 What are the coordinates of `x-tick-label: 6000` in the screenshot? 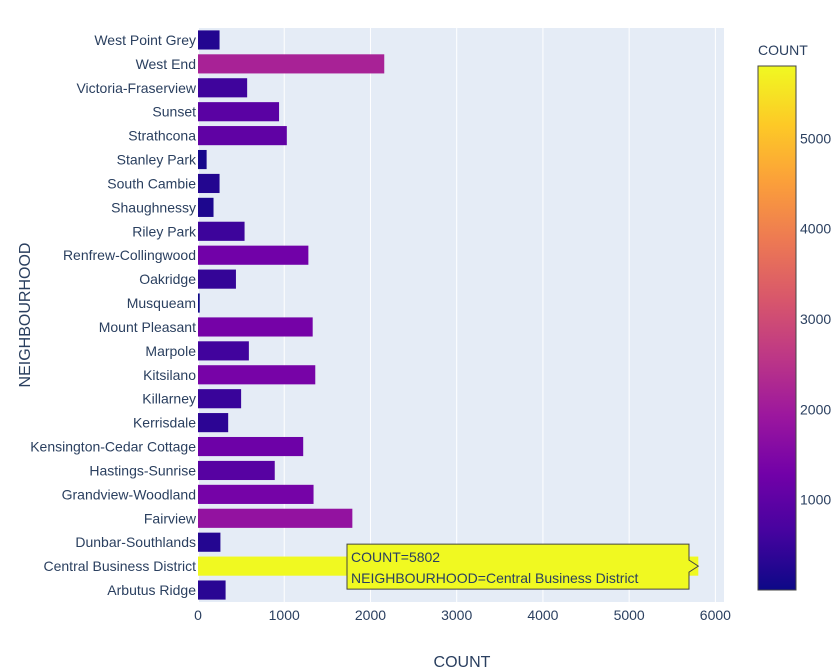 It's located at (715, 615).